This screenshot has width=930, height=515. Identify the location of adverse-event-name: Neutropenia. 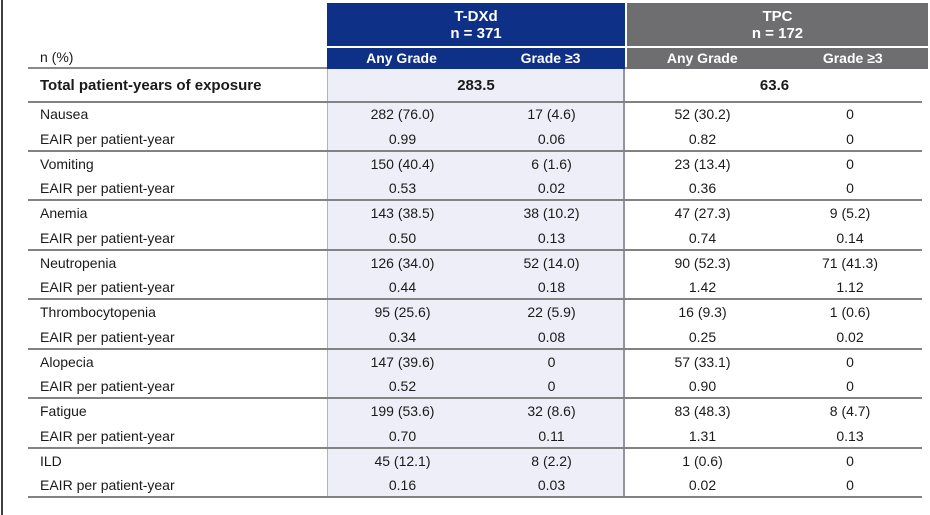
(78, 262).